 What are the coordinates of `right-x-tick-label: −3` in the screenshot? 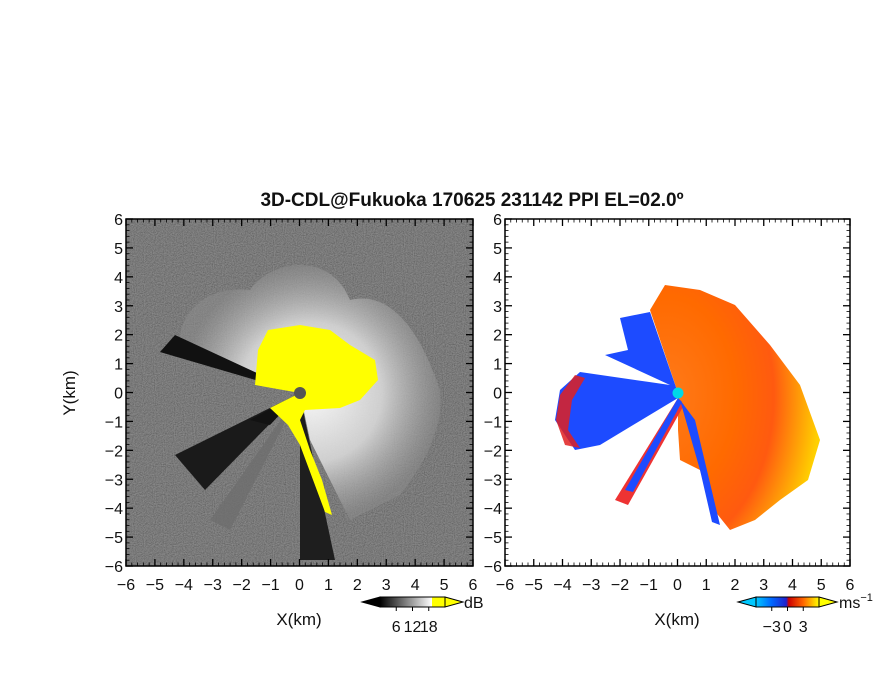 It's located at (591, 585).